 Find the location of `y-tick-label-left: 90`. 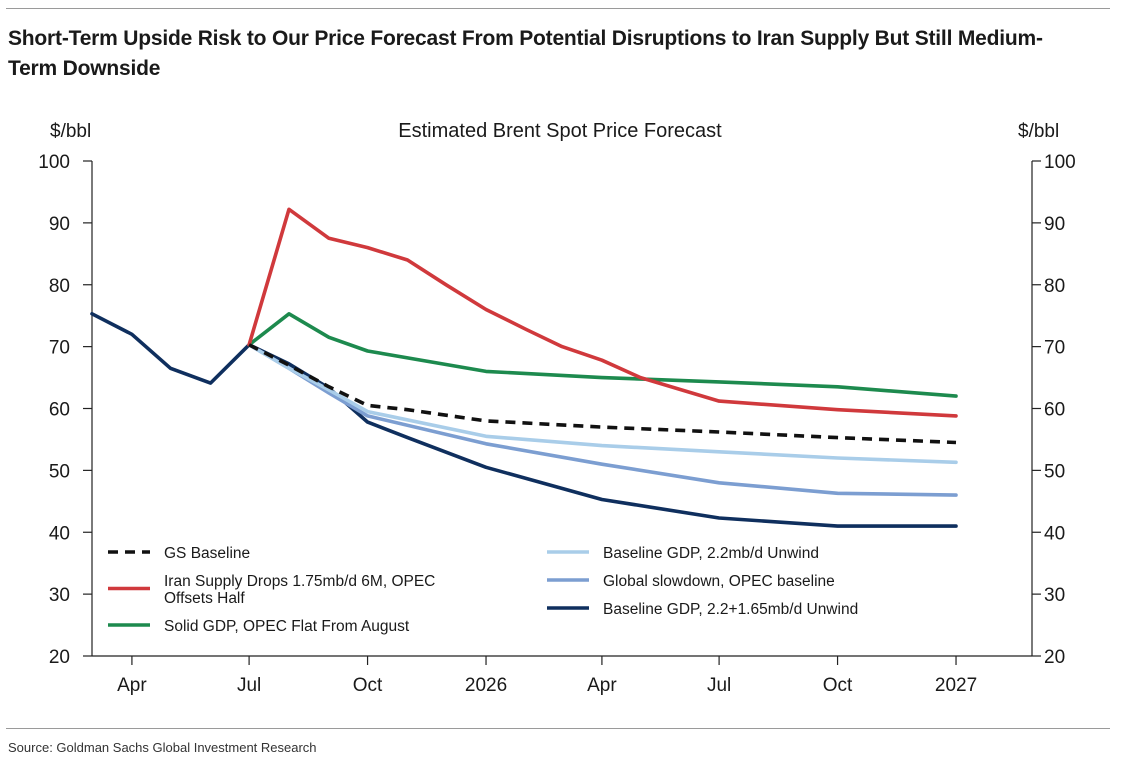

y-tick-label-left: 90 is located at coordinates (59, 224).